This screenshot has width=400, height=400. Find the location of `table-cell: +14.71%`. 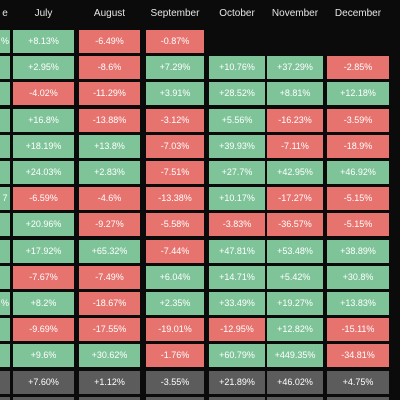

table-cell: +14.71% is located at coordinates (237, 277).